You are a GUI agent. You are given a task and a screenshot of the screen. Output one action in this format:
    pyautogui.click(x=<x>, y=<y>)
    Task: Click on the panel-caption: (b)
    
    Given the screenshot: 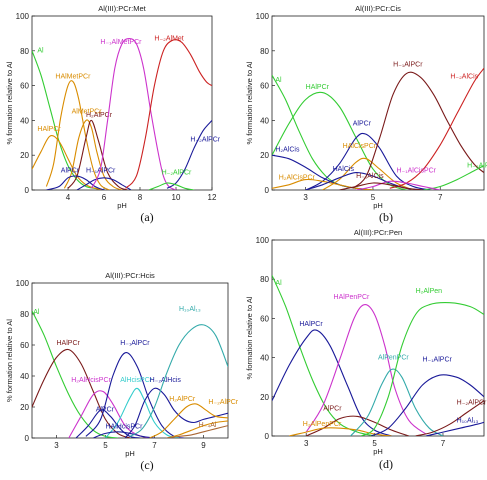 What is the action you would take?
    pyautogui.click(x=386, y=217)
    